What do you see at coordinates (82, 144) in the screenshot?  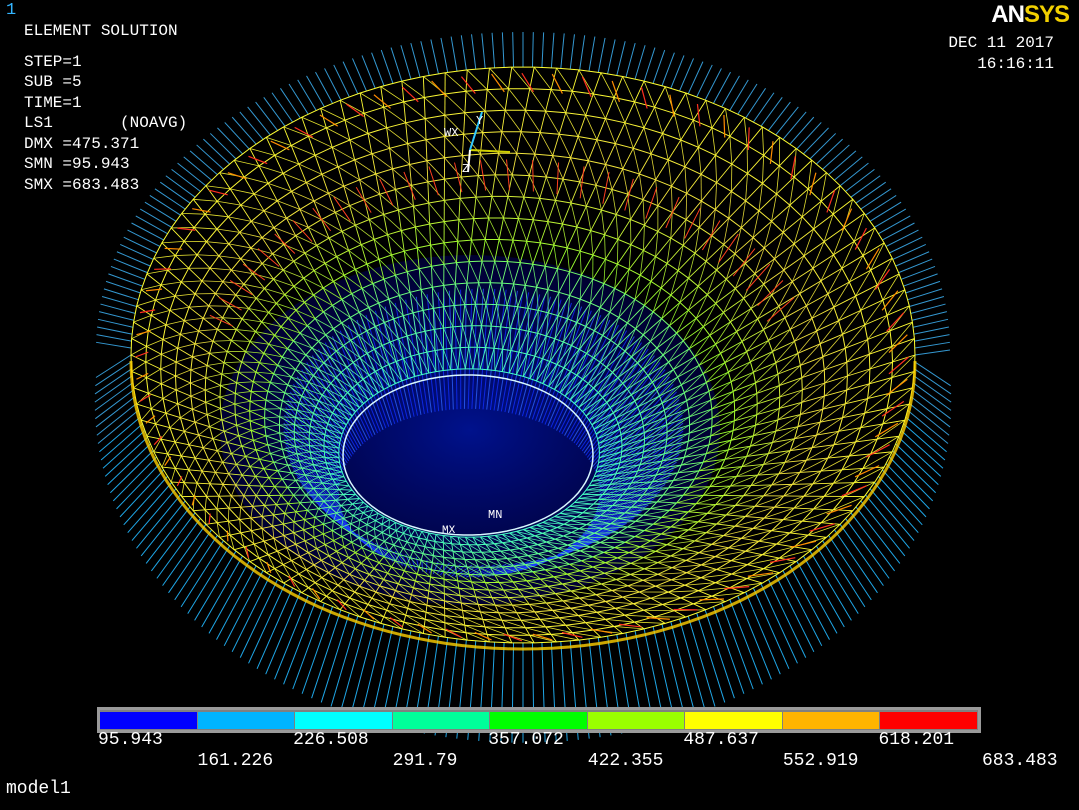 I see `dmx-label: DMX =475.371` at bounding box center [82, 144].